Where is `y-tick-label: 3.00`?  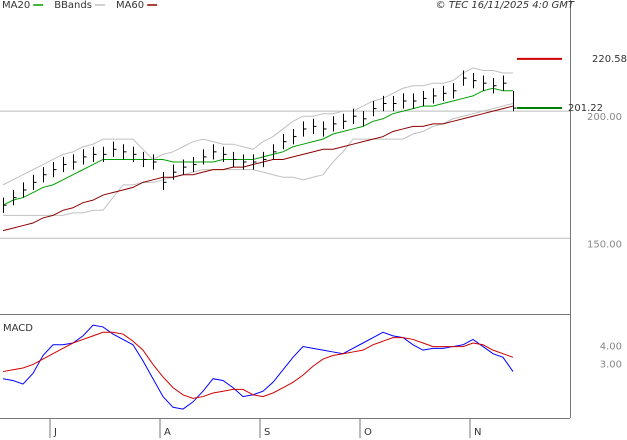 y-tick-label: 3.00 is located at coordinates (611, 364).